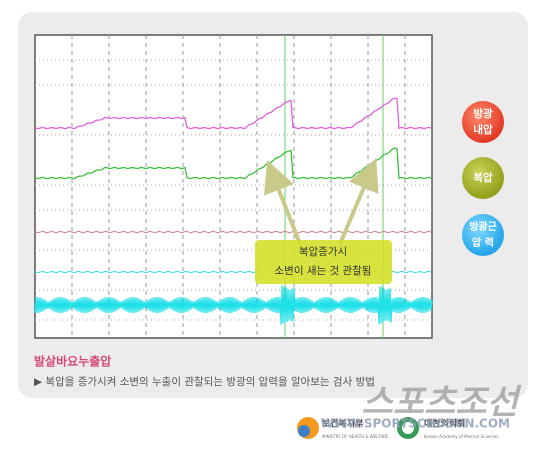  Describe the element at coordinates (323, 251) in the screenshot. I see `callout-line: 복압증가시` at that location.